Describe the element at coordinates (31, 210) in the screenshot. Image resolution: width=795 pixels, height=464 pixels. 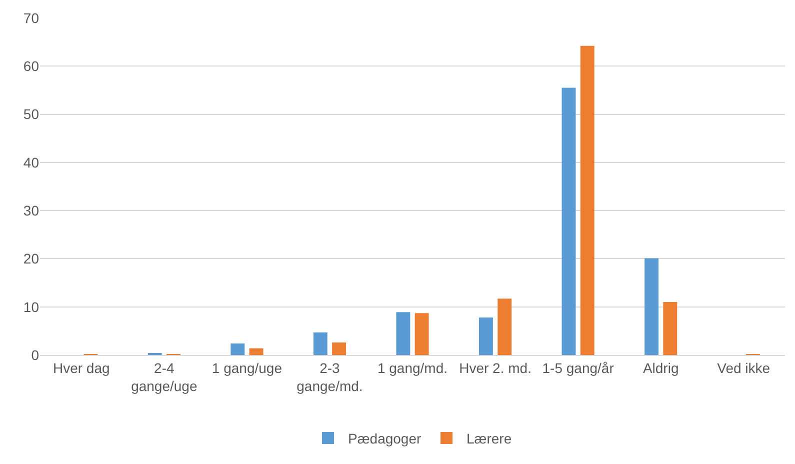
I see `y-tick-label: 30` at that location.